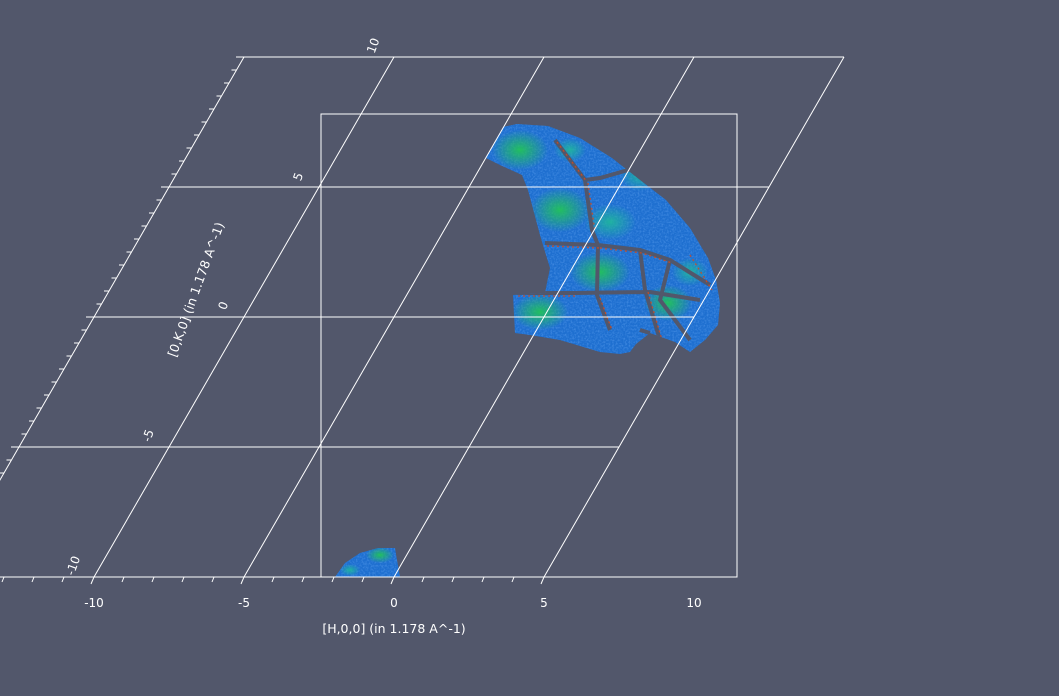  What do you see at coordinates (373, 45) in the screenshot?
I see `k-tick-label: 10` at bounding box center [373, 45].